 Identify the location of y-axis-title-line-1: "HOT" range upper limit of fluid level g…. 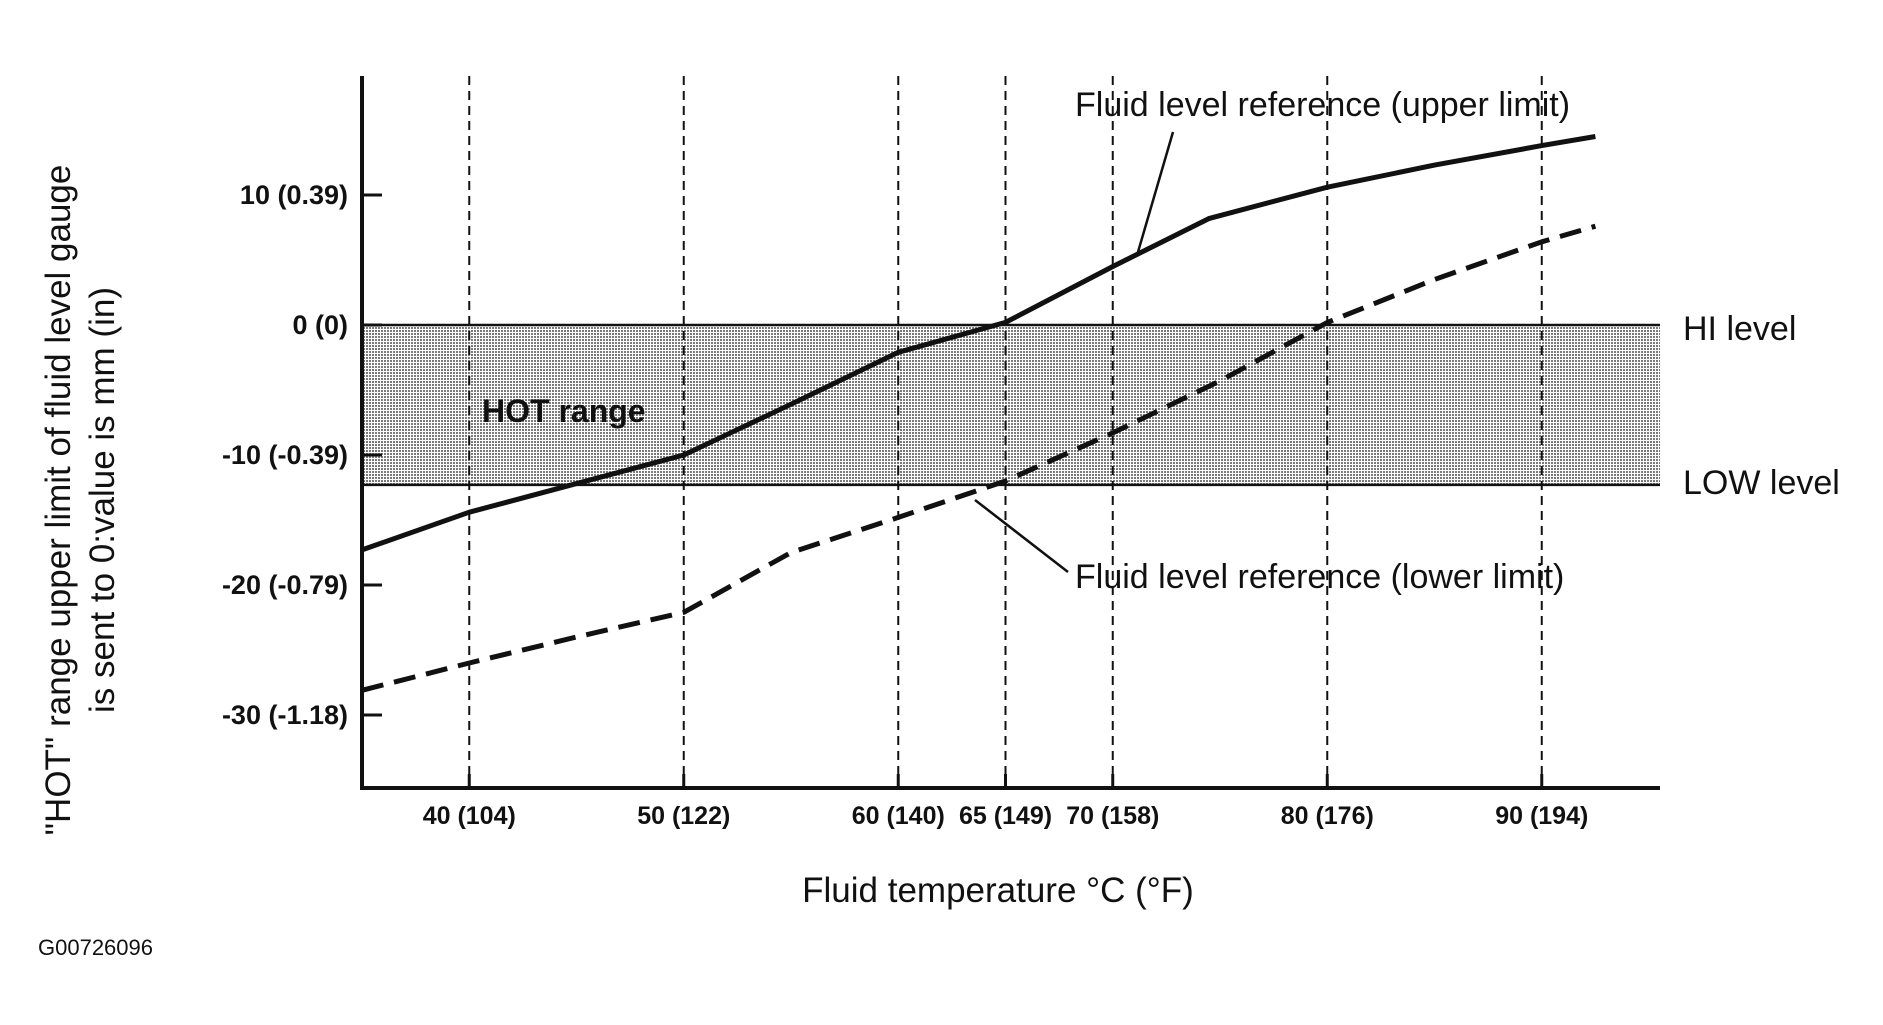
(58, 500).